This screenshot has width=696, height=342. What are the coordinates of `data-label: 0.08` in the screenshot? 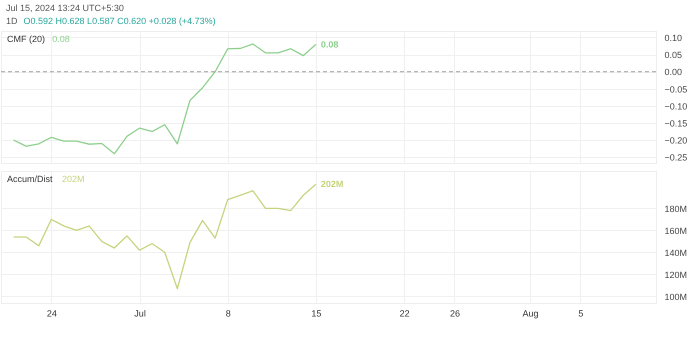 It's located at (329, 44).